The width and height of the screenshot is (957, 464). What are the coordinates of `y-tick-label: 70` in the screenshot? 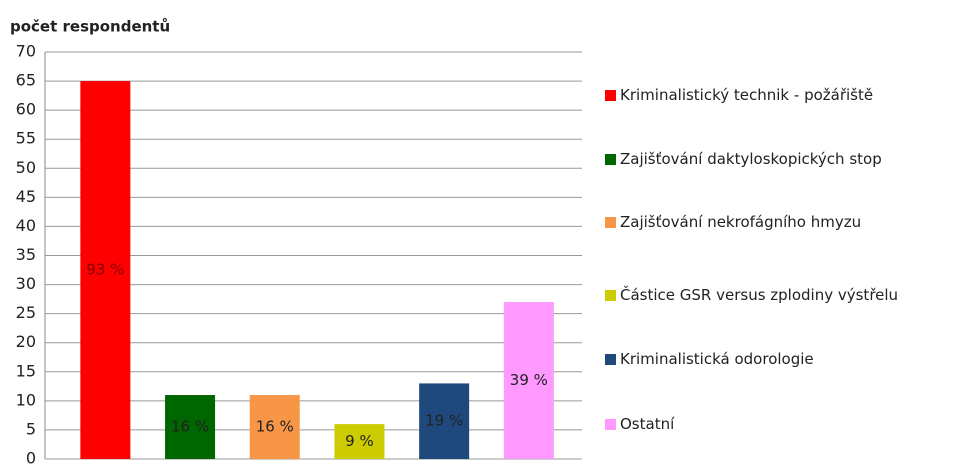 It's located at (26, 51).